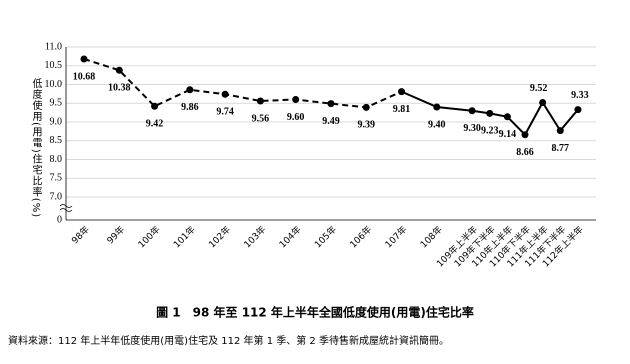  Describe the element at coordinates (148, 236) in the screenshot. I see `x-tick-label: 100年` at that location.